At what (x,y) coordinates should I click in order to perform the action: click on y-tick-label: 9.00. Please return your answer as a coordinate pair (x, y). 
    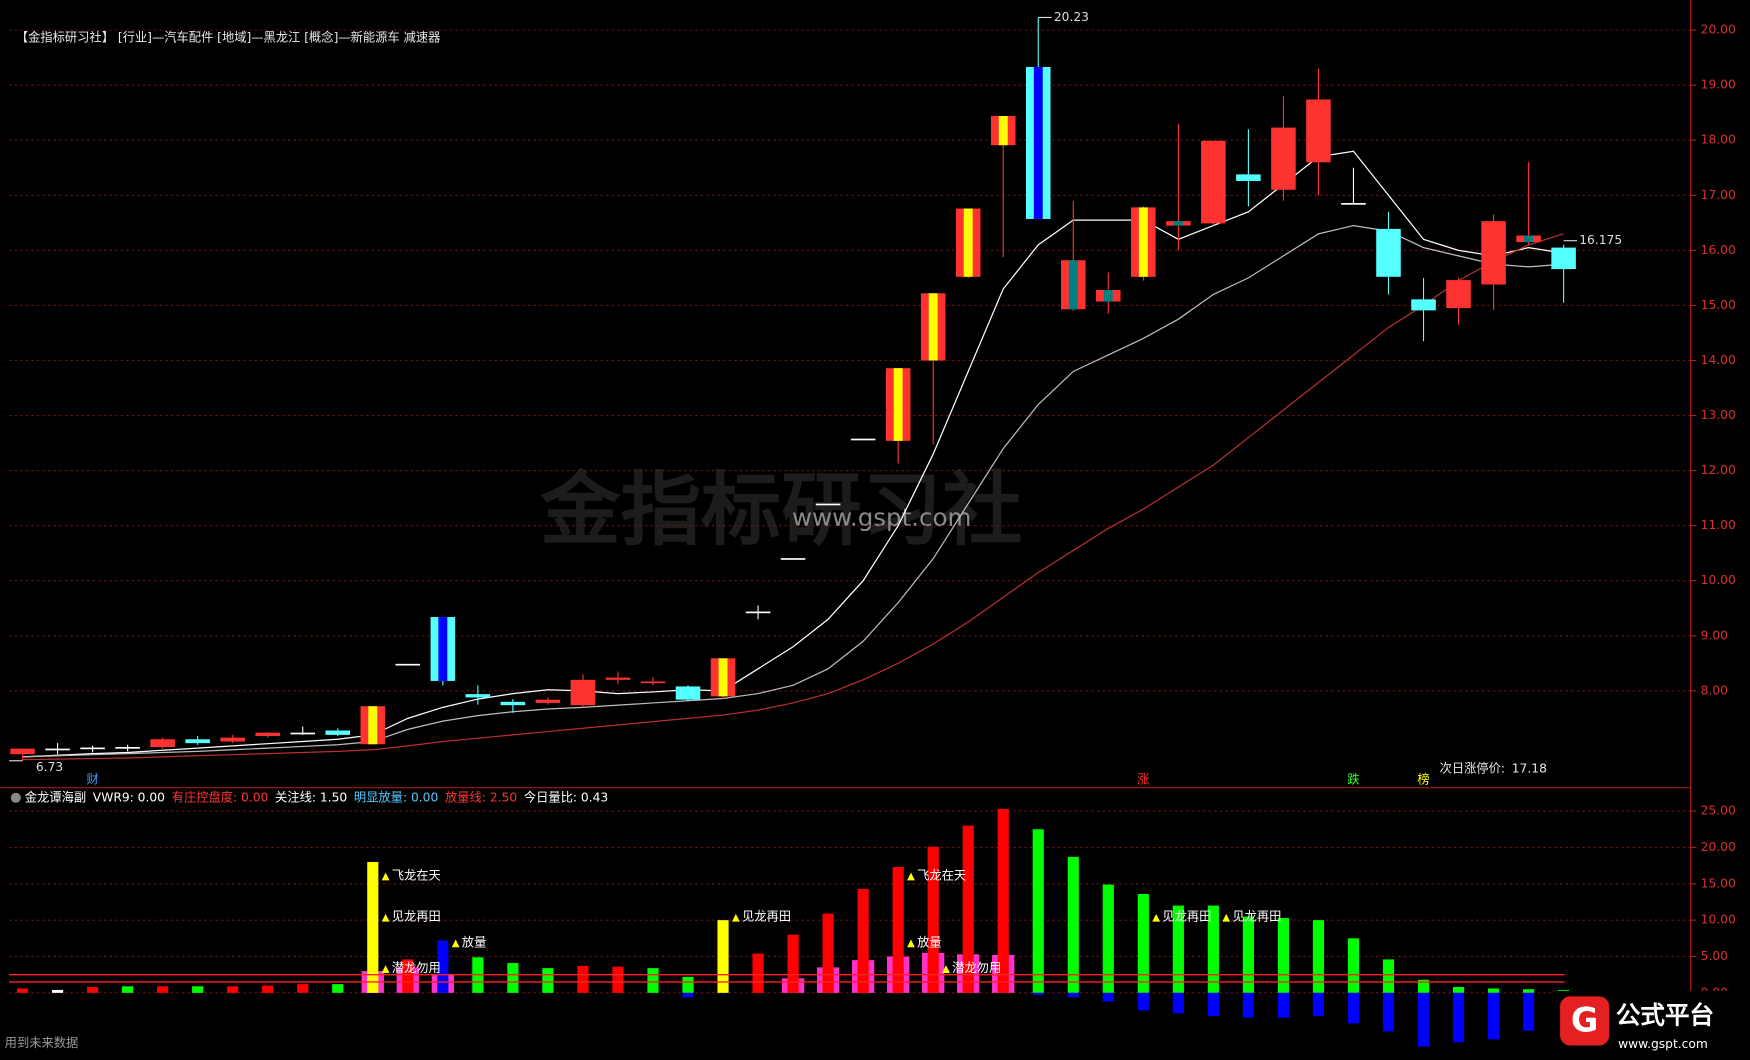
    Looking at the image, I should click on (1714, 635).